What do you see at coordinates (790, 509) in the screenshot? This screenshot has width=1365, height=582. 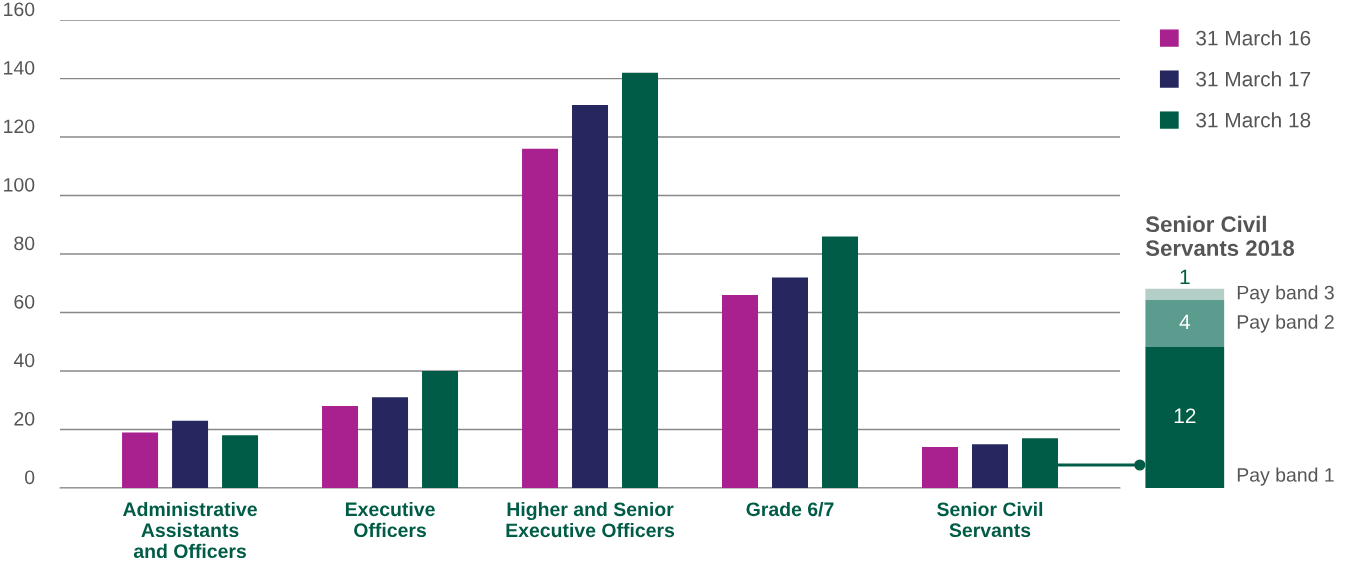 I see `x-tick-label: Grade 6/7` at bounding box center [790, 509].